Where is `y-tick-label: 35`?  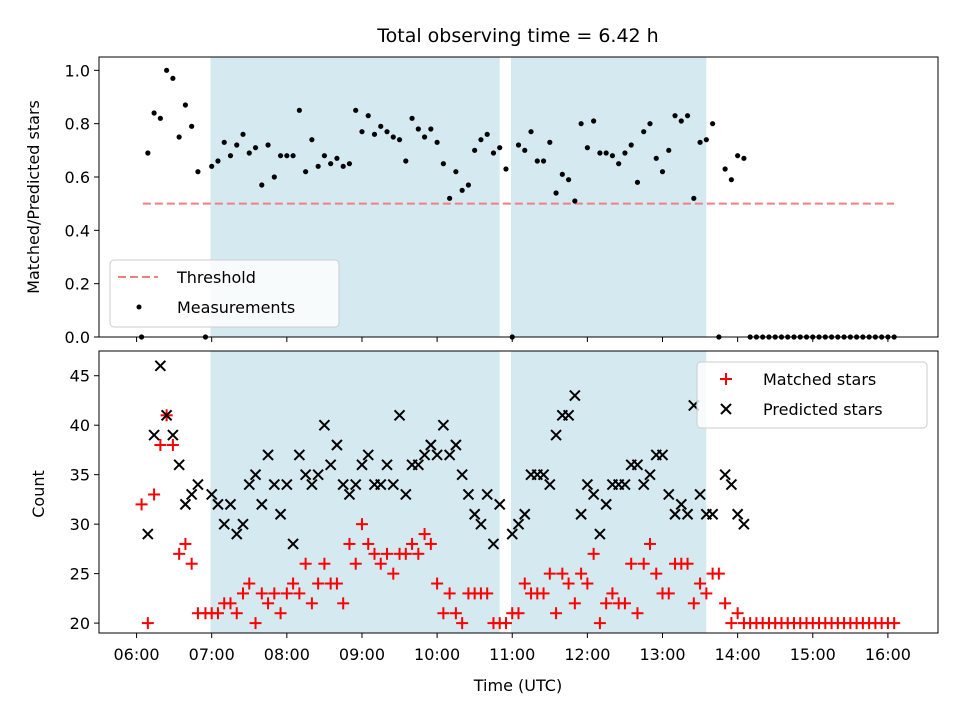
y-tick-label: 35 is located at coordinates (80, 475).